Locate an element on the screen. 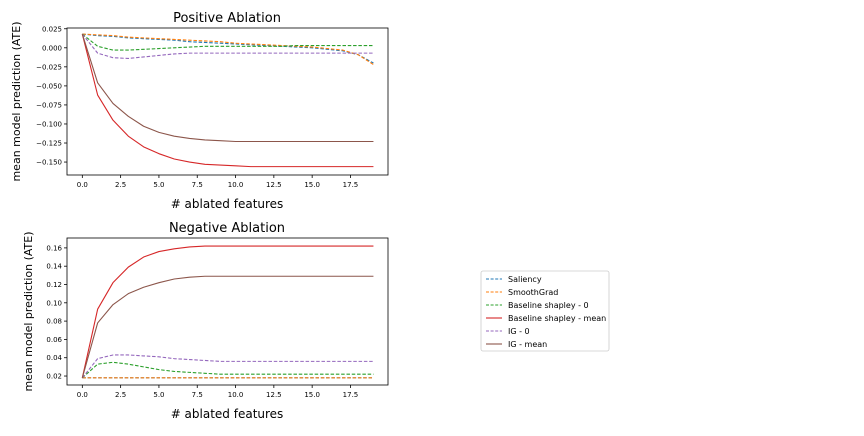 The image size is (864, 436). y-tick-label: 0.000 is located at coordinates (52, 48).